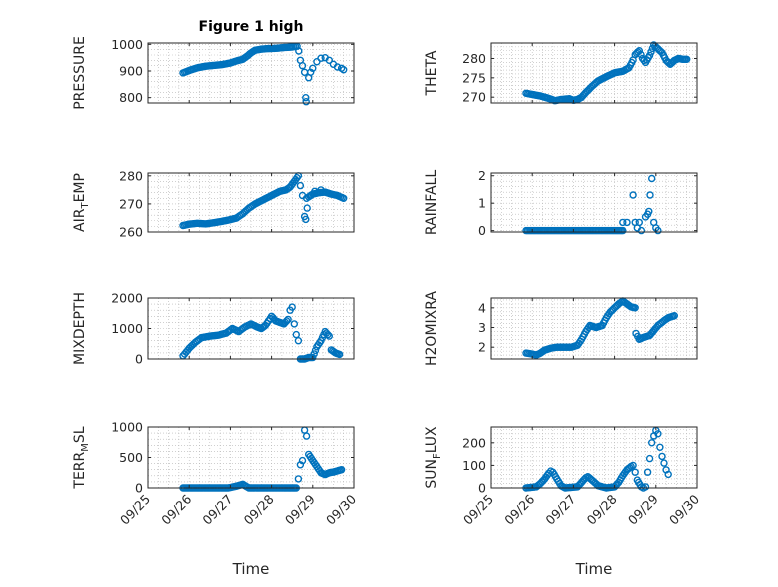  What do you see at coordinates (432, 328) in the screenshot?
I see `y-label-6: H2OMIXRA` at bounding box center [432, 328].